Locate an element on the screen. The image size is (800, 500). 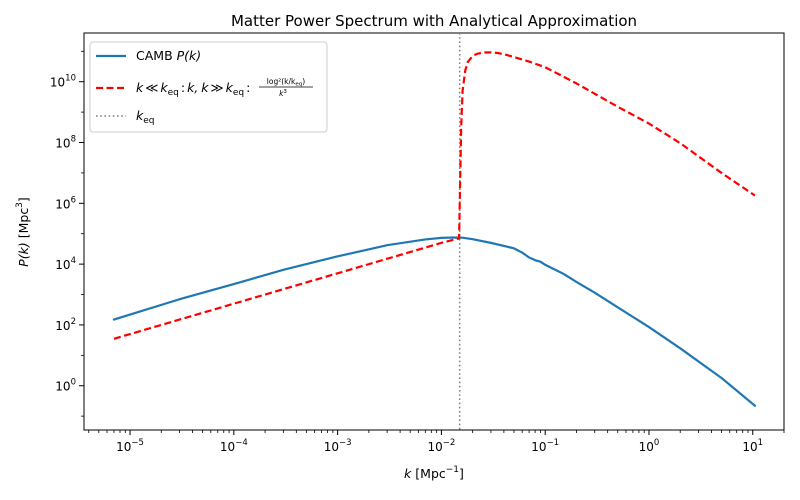
x-tick-label: 10⁰ is located at coordinates (649, 446).